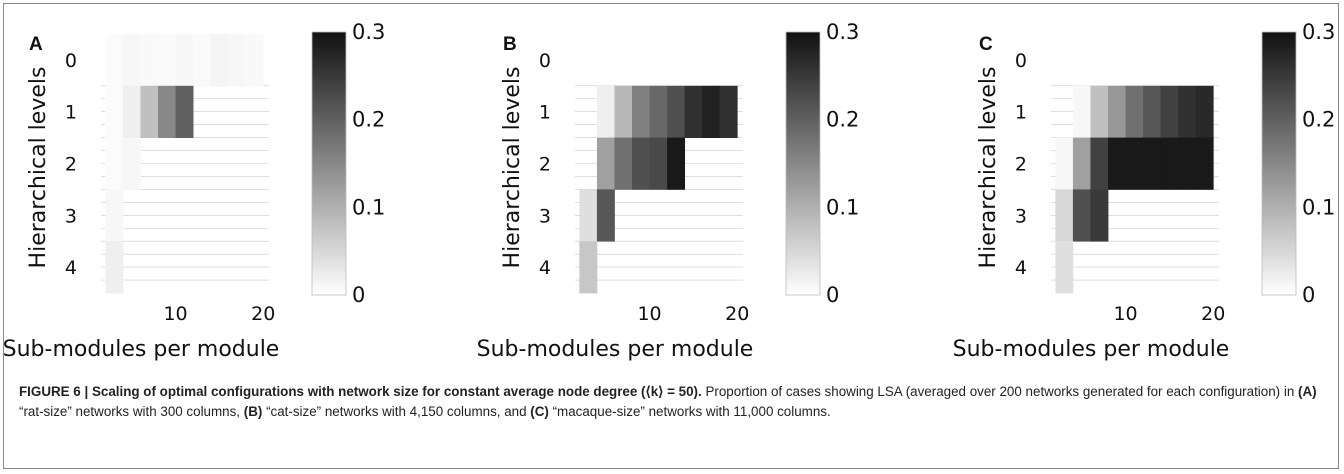 The height and width of the screenshot is (474, 1344). I want to click on panel-letter: A, so click(36, 44).